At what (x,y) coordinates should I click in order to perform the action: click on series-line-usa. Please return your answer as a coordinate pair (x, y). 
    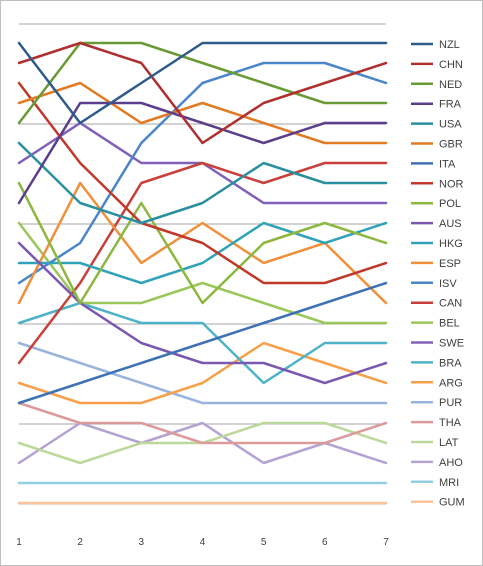
    Looking at the image, I should click on (202, 183).